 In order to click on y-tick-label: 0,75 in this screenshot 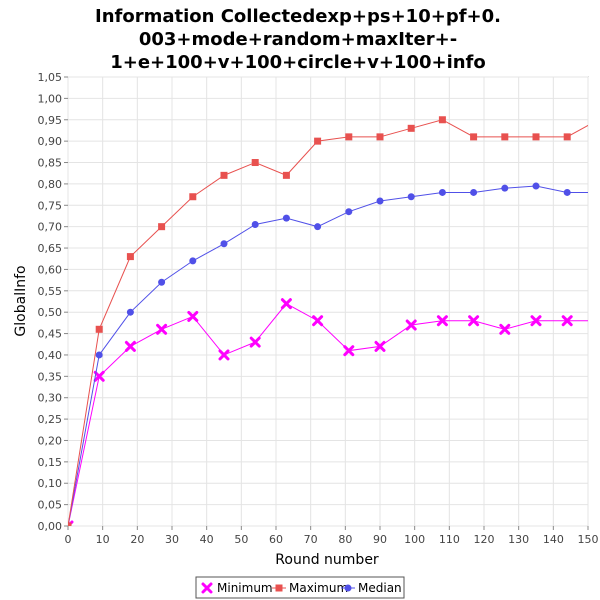, I will do `click(50, 205)`.